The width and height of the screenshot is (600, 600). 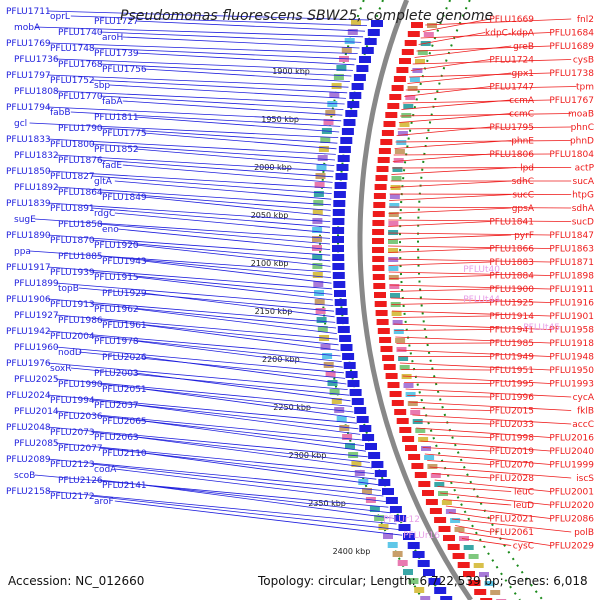 I want to click on gene-label-left: PFLU1885, so click(x=80, y=257).